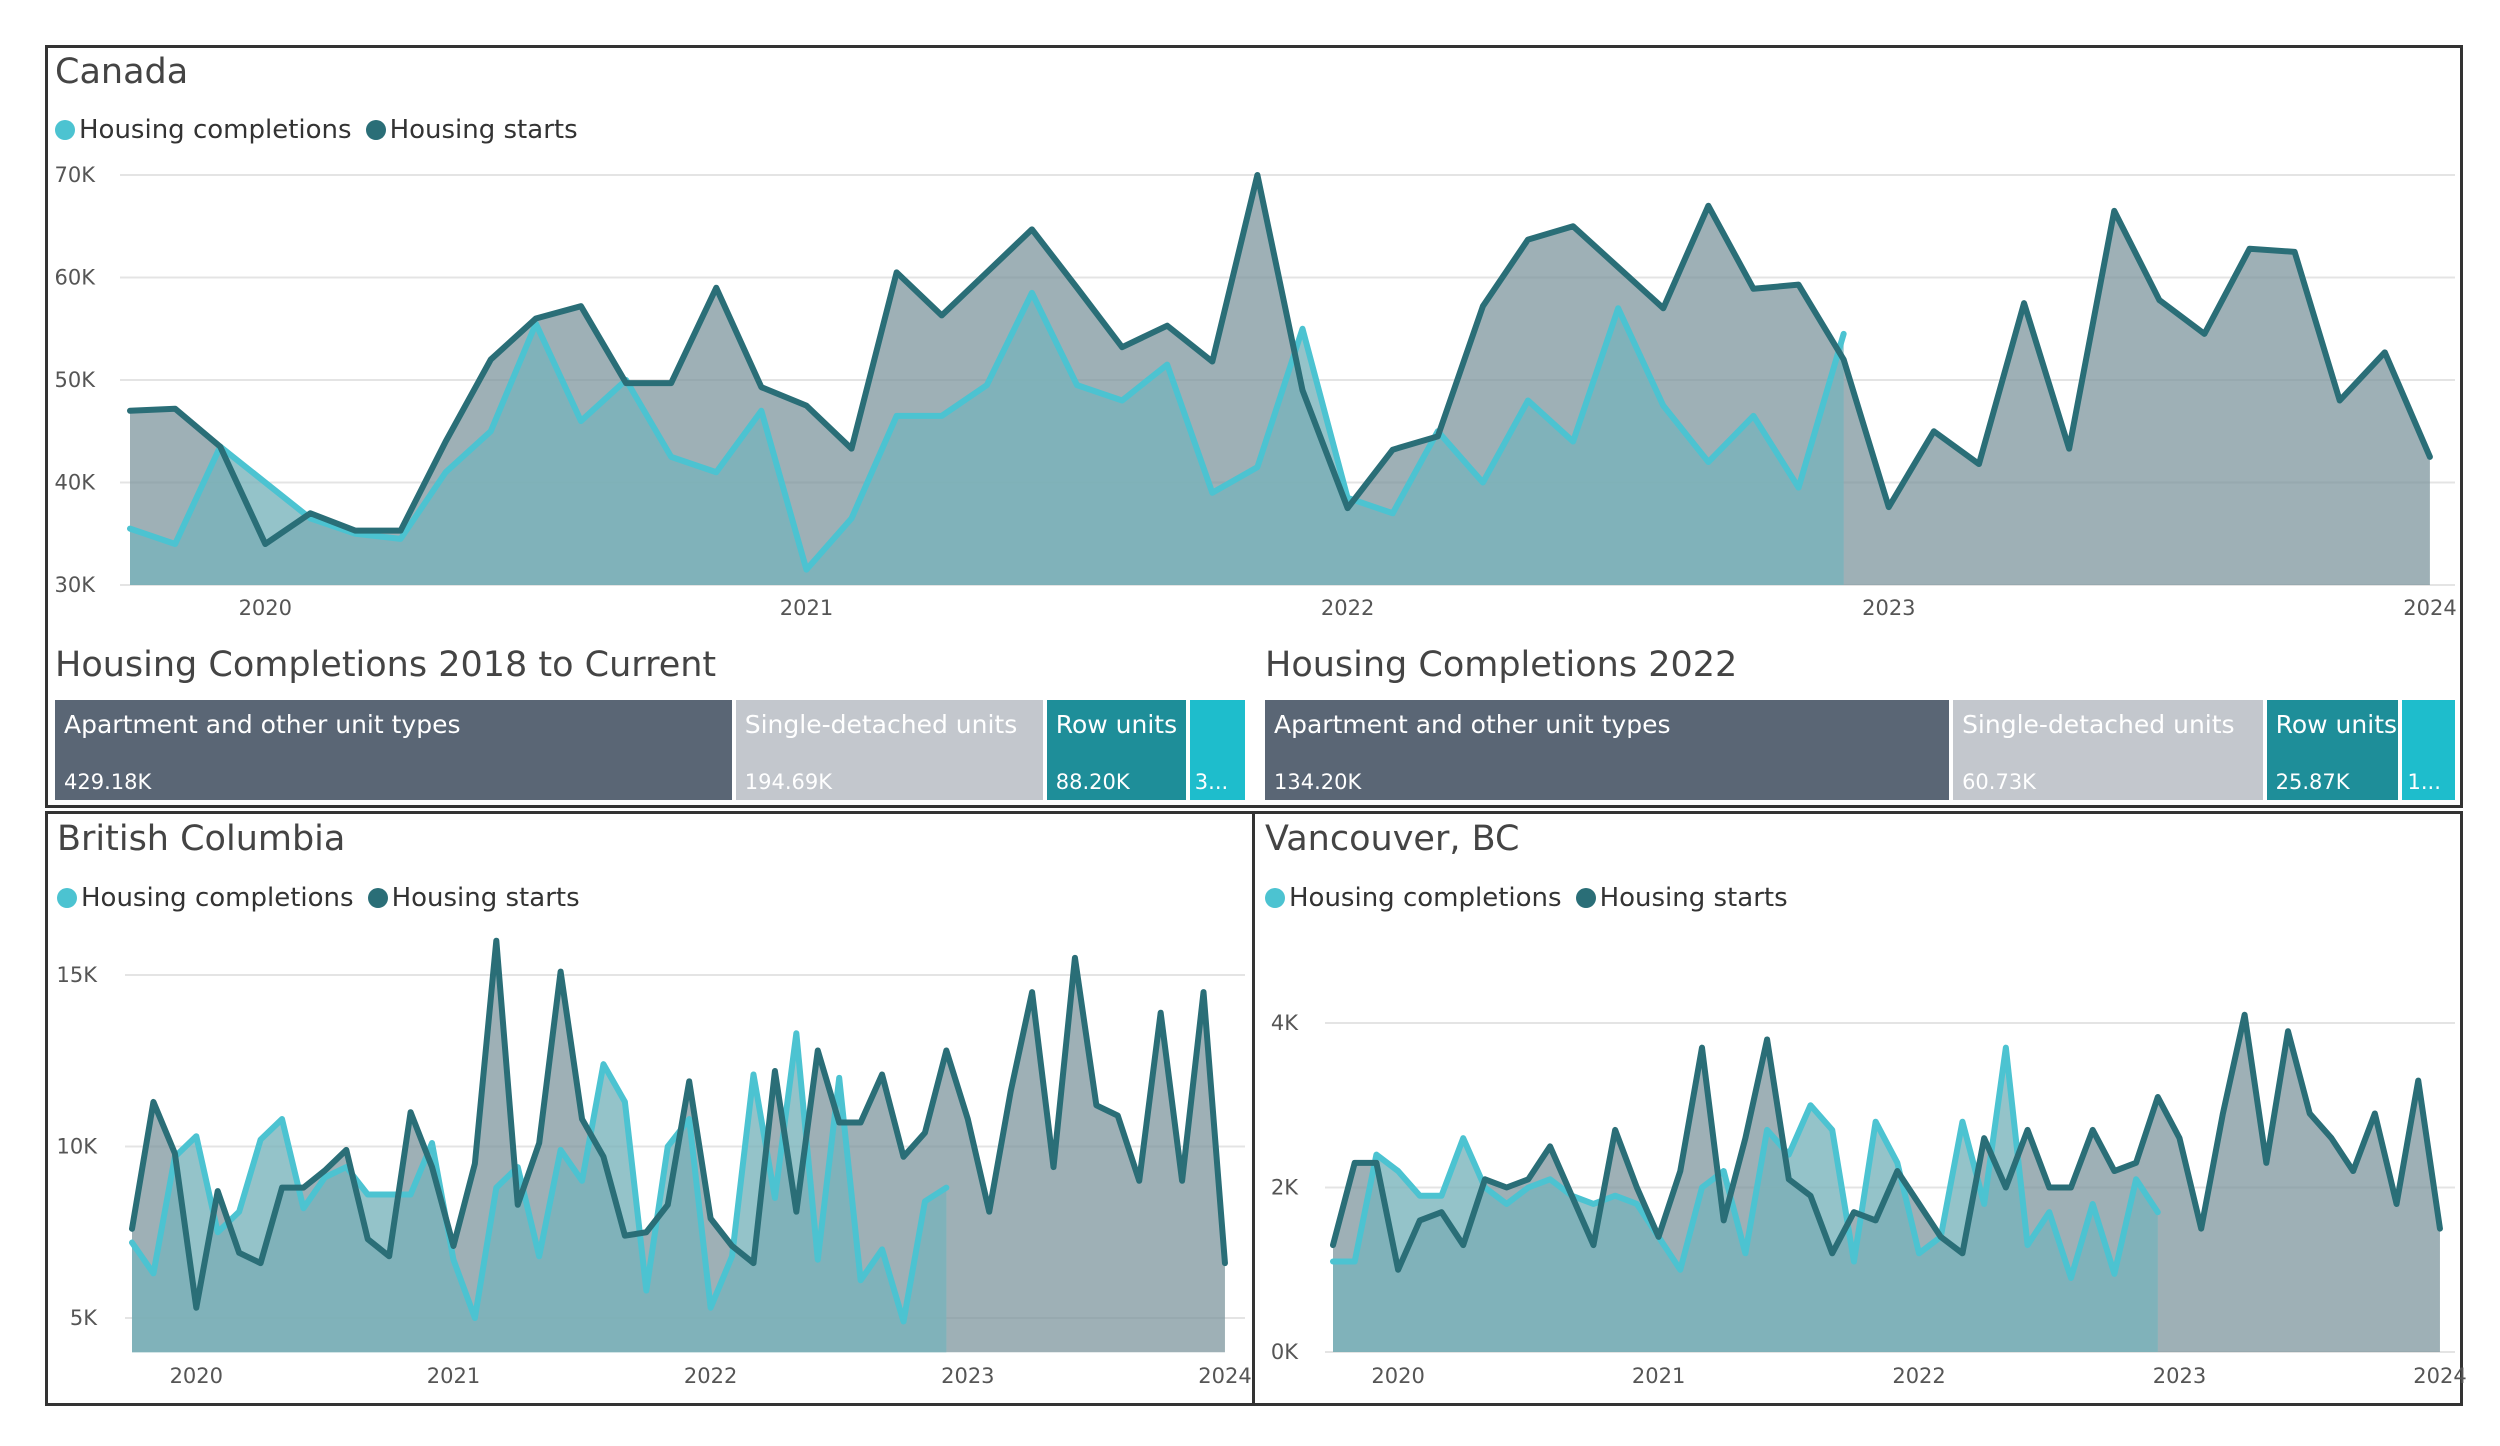  I want to click on treemap-cell: Apartment and other unit types 429.18K, so click(393, 750).